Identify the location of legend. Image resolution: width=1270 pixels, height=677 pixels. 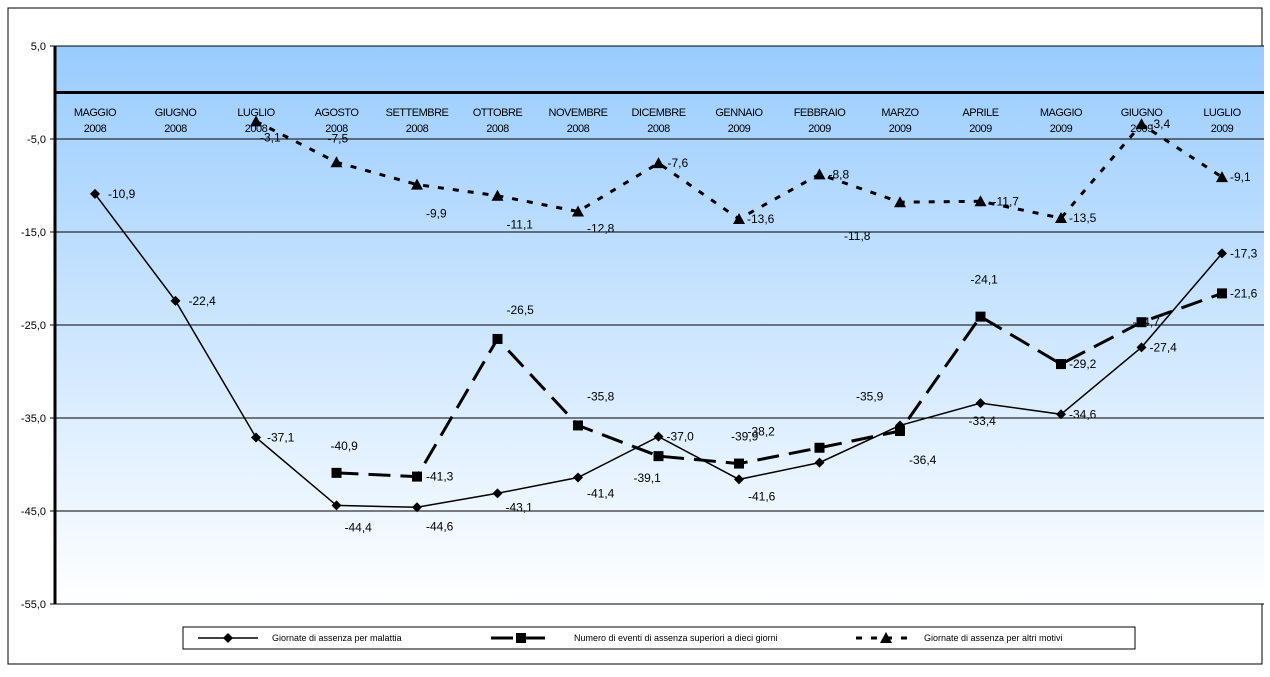
(659, 638).